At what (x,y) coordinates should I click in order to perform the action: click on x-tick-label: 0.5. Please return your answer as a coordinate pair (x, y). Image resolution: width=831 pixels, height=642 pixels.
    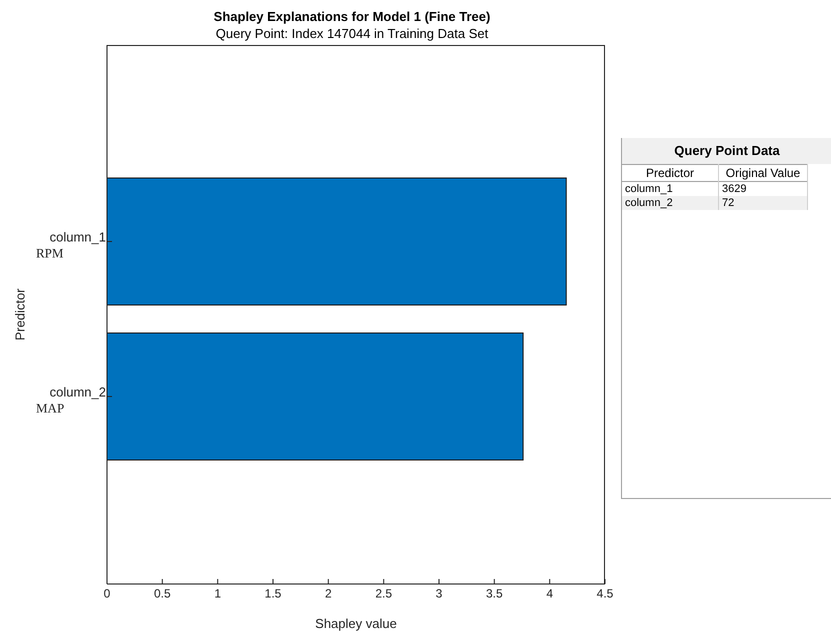
    Looking at the image, I should click on (162, 593).